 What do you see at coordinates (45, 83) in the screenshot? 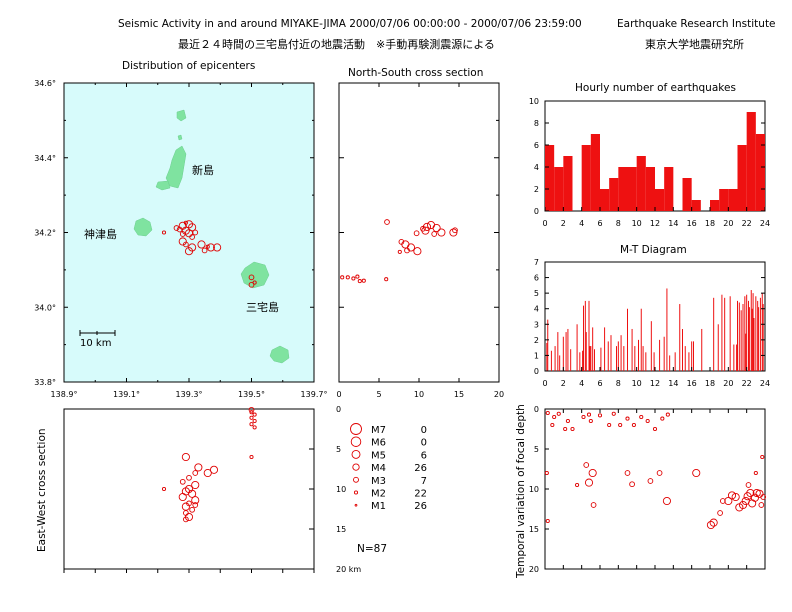
I see `map-lat-label: 34.6°` at bounding box center [45, 83].